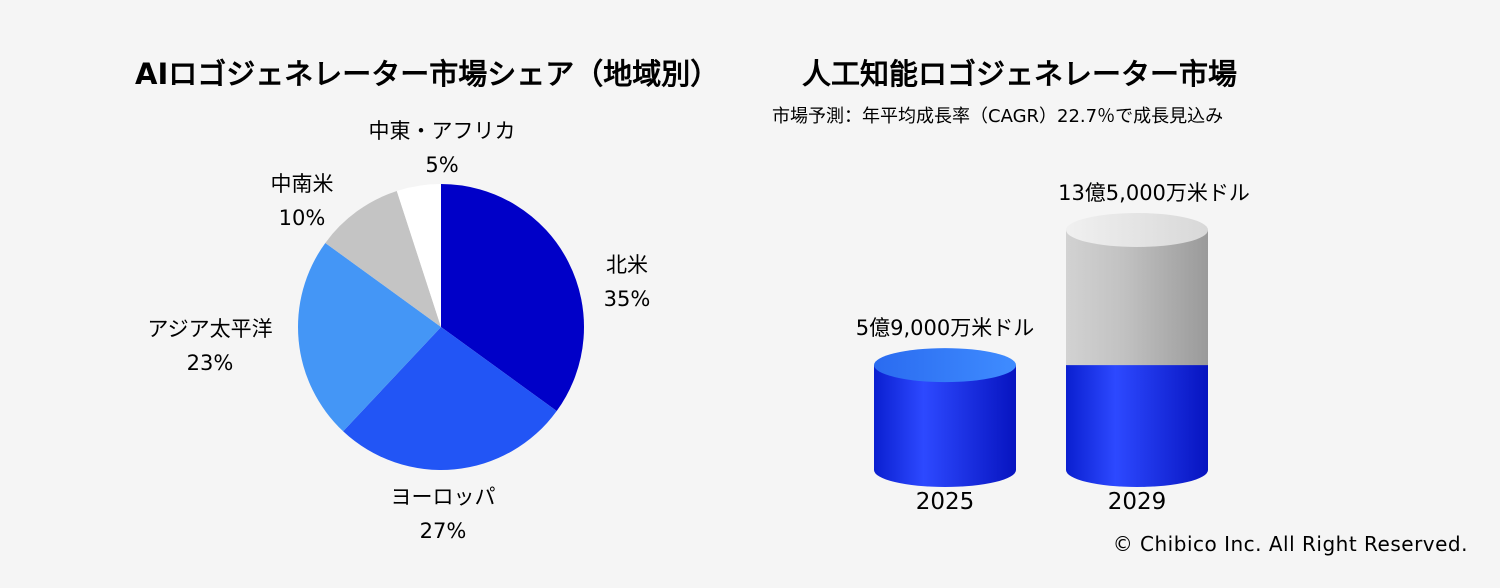 The width and height of the screenshot is (1500, 588). I want to click on pie-slice-name: 北米, so click(627, 265).